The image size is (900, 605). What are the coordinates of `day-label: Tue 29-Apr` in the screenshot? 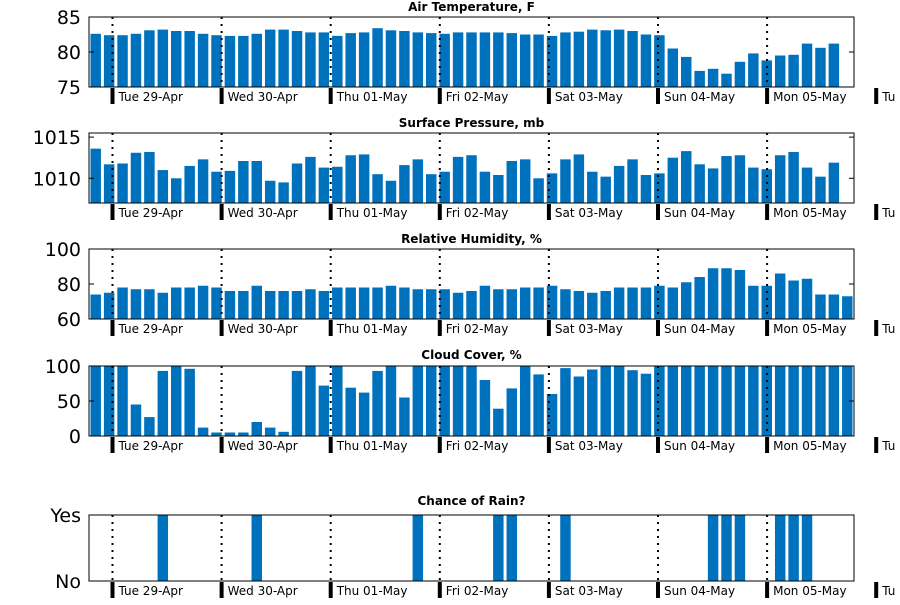 It's located at (150, 329).